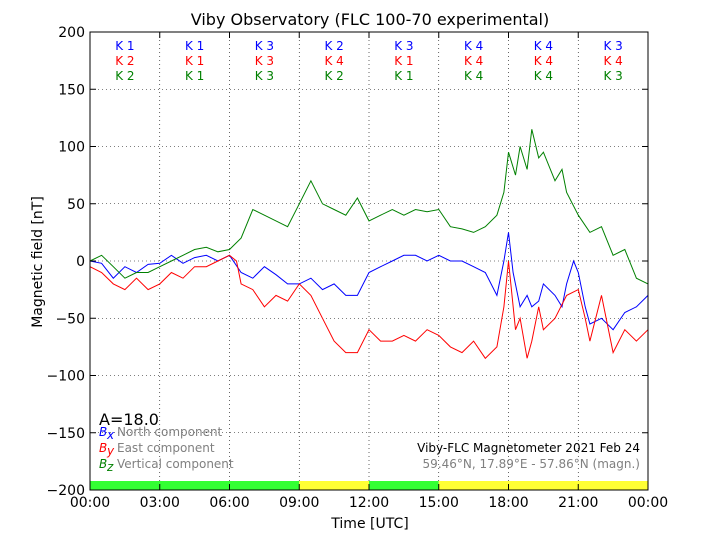  What do you see at coordinates (439, 503) in the screenshot?
I see `x-tick-label: 15:00` at bounding box center [439, 503].